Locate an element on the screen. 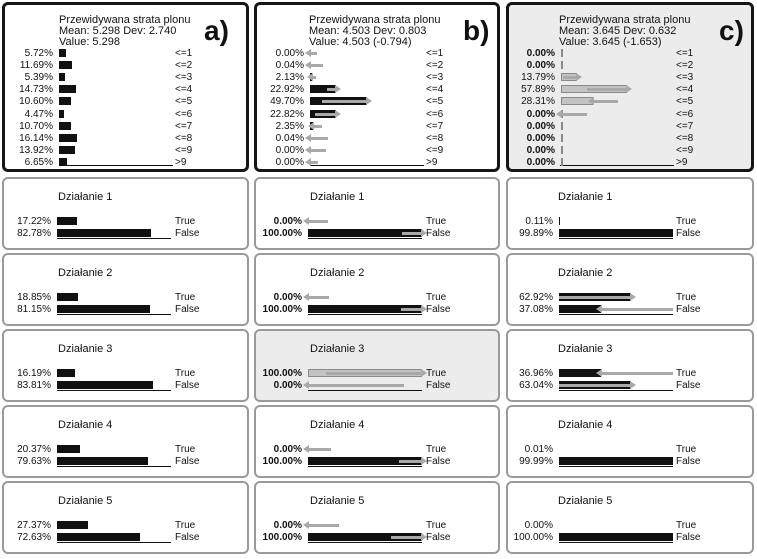  row-label: <=9 is located at coordinates (184, 150).